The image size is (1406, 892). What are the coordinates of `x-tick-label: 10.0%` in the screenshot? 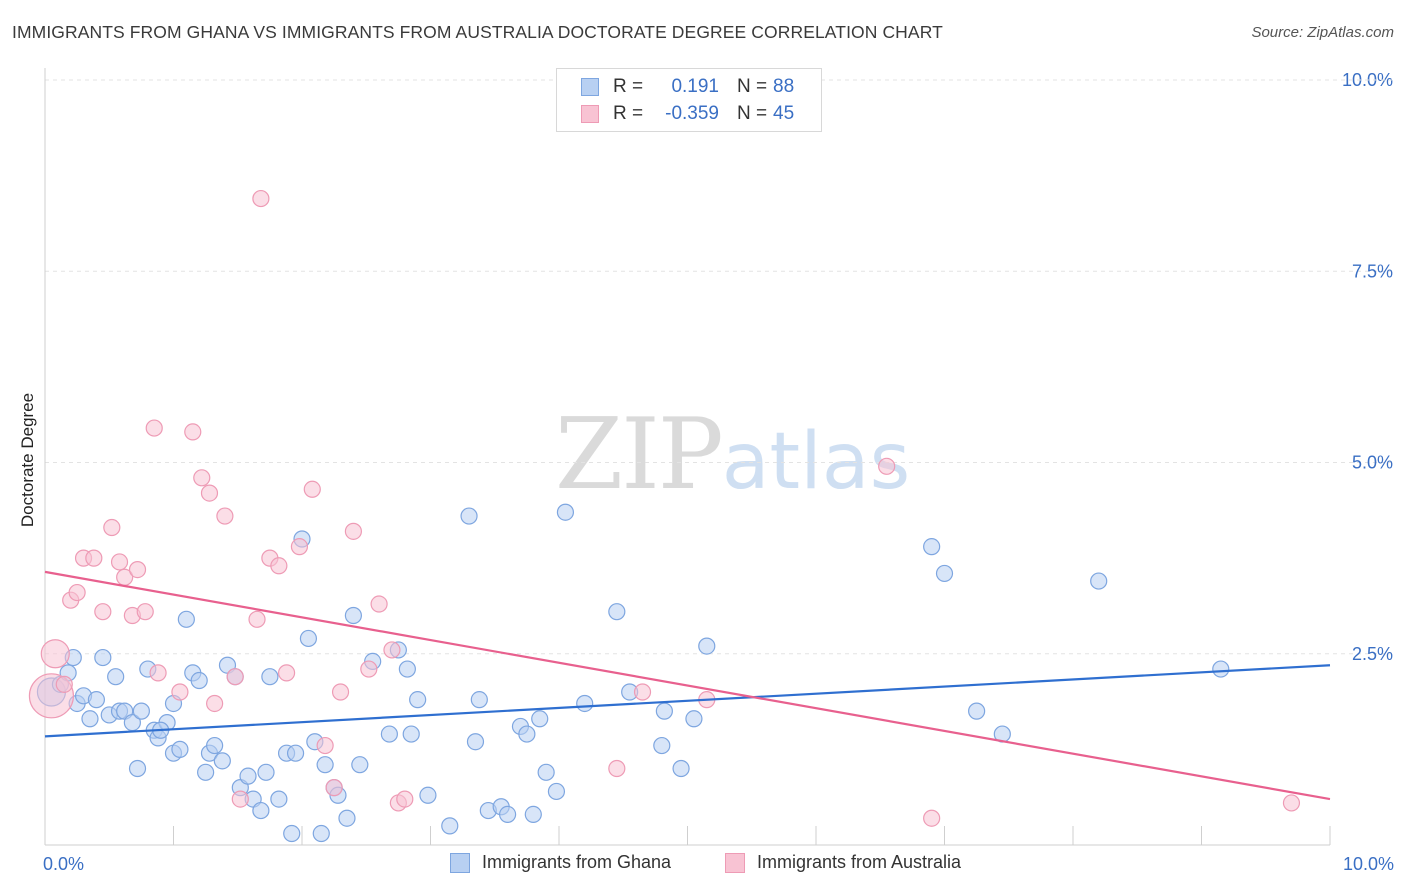 It's located at (1368, 864).